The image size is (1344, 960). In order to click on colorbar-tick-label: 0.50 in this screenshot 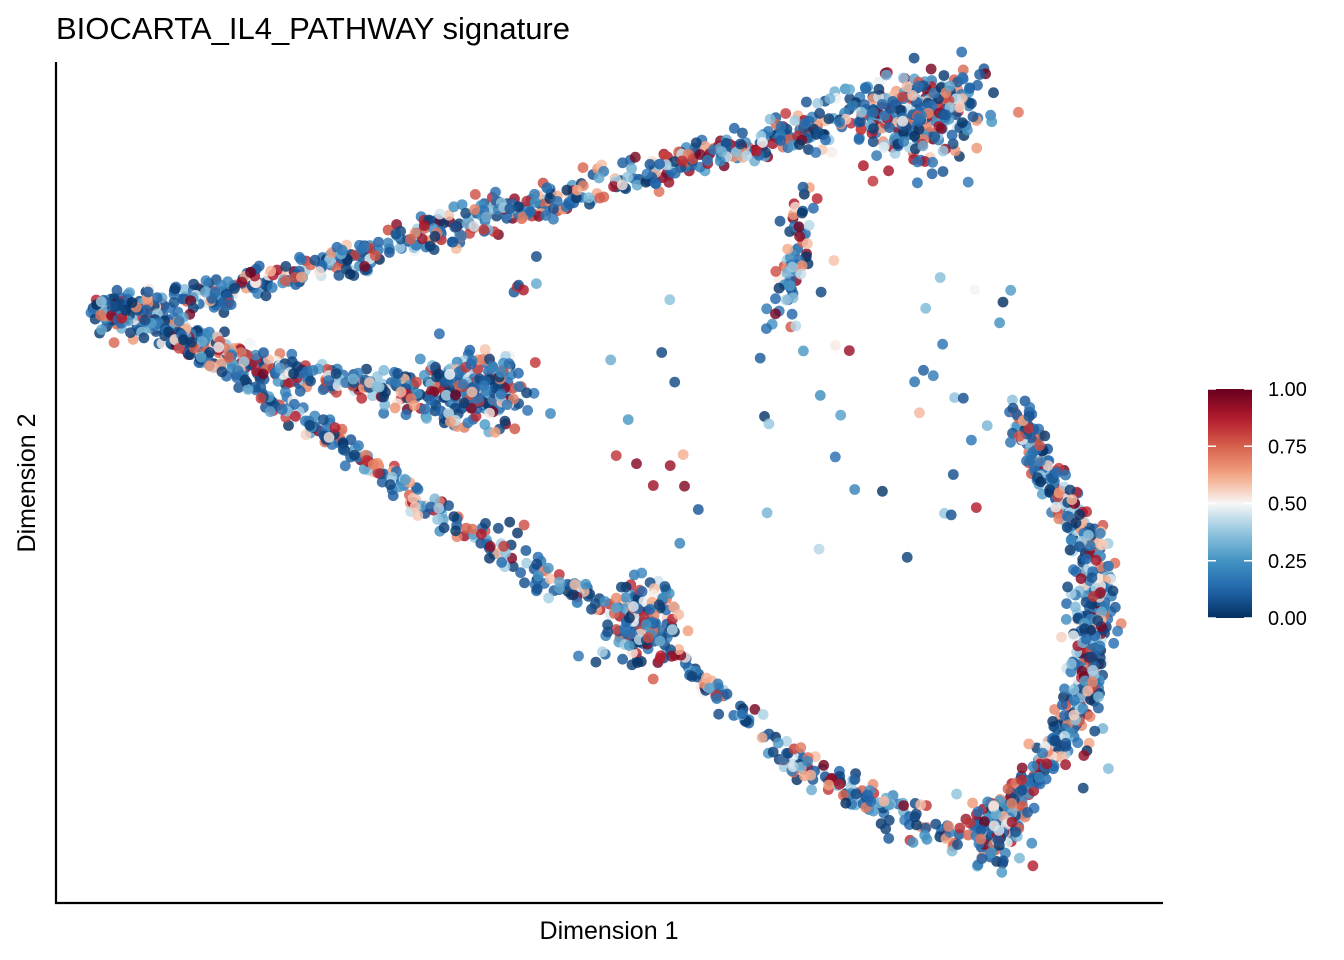, I will do `click(1287, 505)`.